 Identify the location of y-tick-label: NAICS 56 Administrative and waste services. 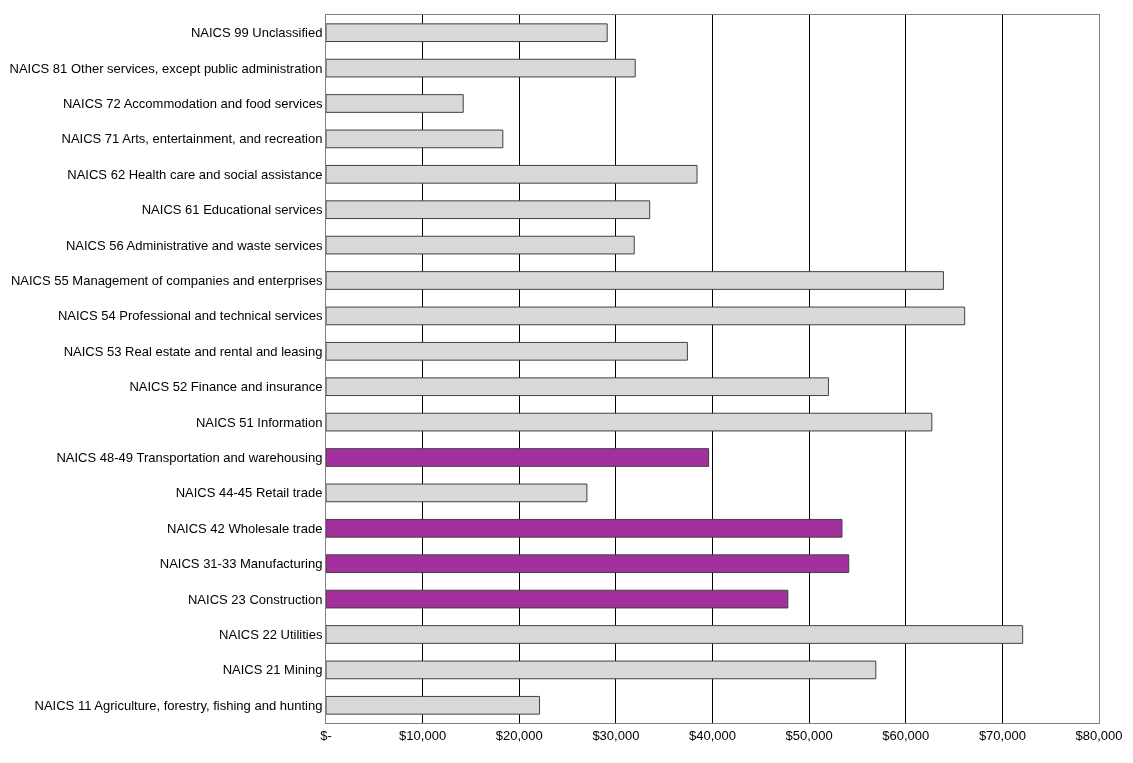
(194, 245).